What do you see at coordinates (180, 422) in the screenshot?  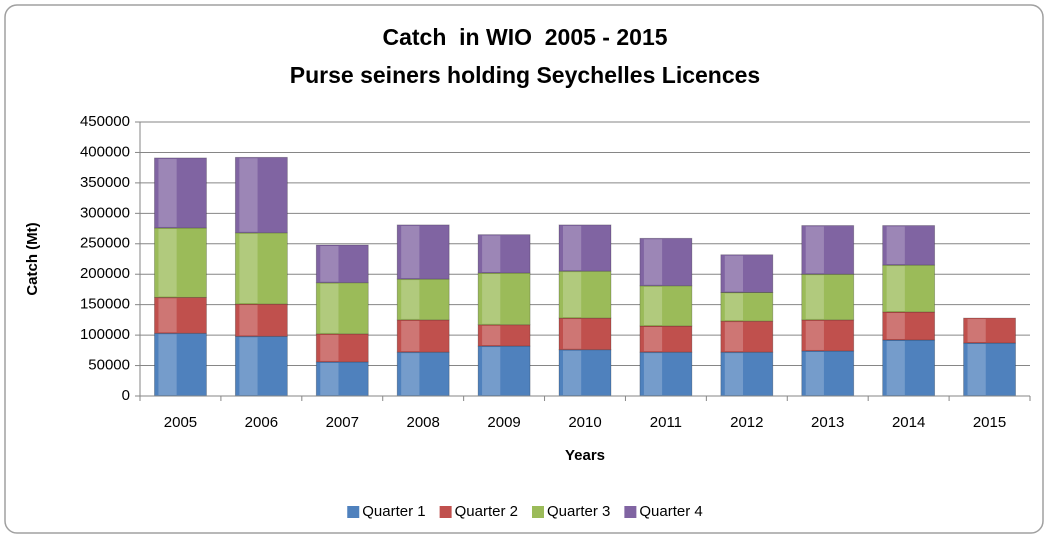 I see `x-tick-label: 2005` at bounding box center [180, 422].